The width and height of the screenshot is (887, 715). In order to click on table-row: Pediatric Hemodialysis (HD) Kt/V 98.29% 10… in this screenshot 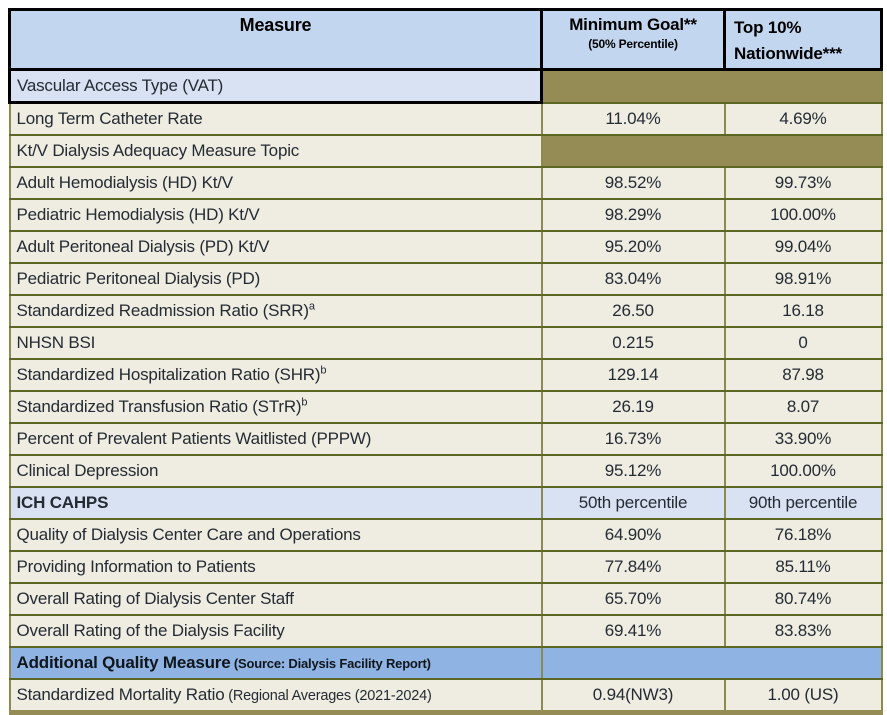, I will do `click(445, 215)`.